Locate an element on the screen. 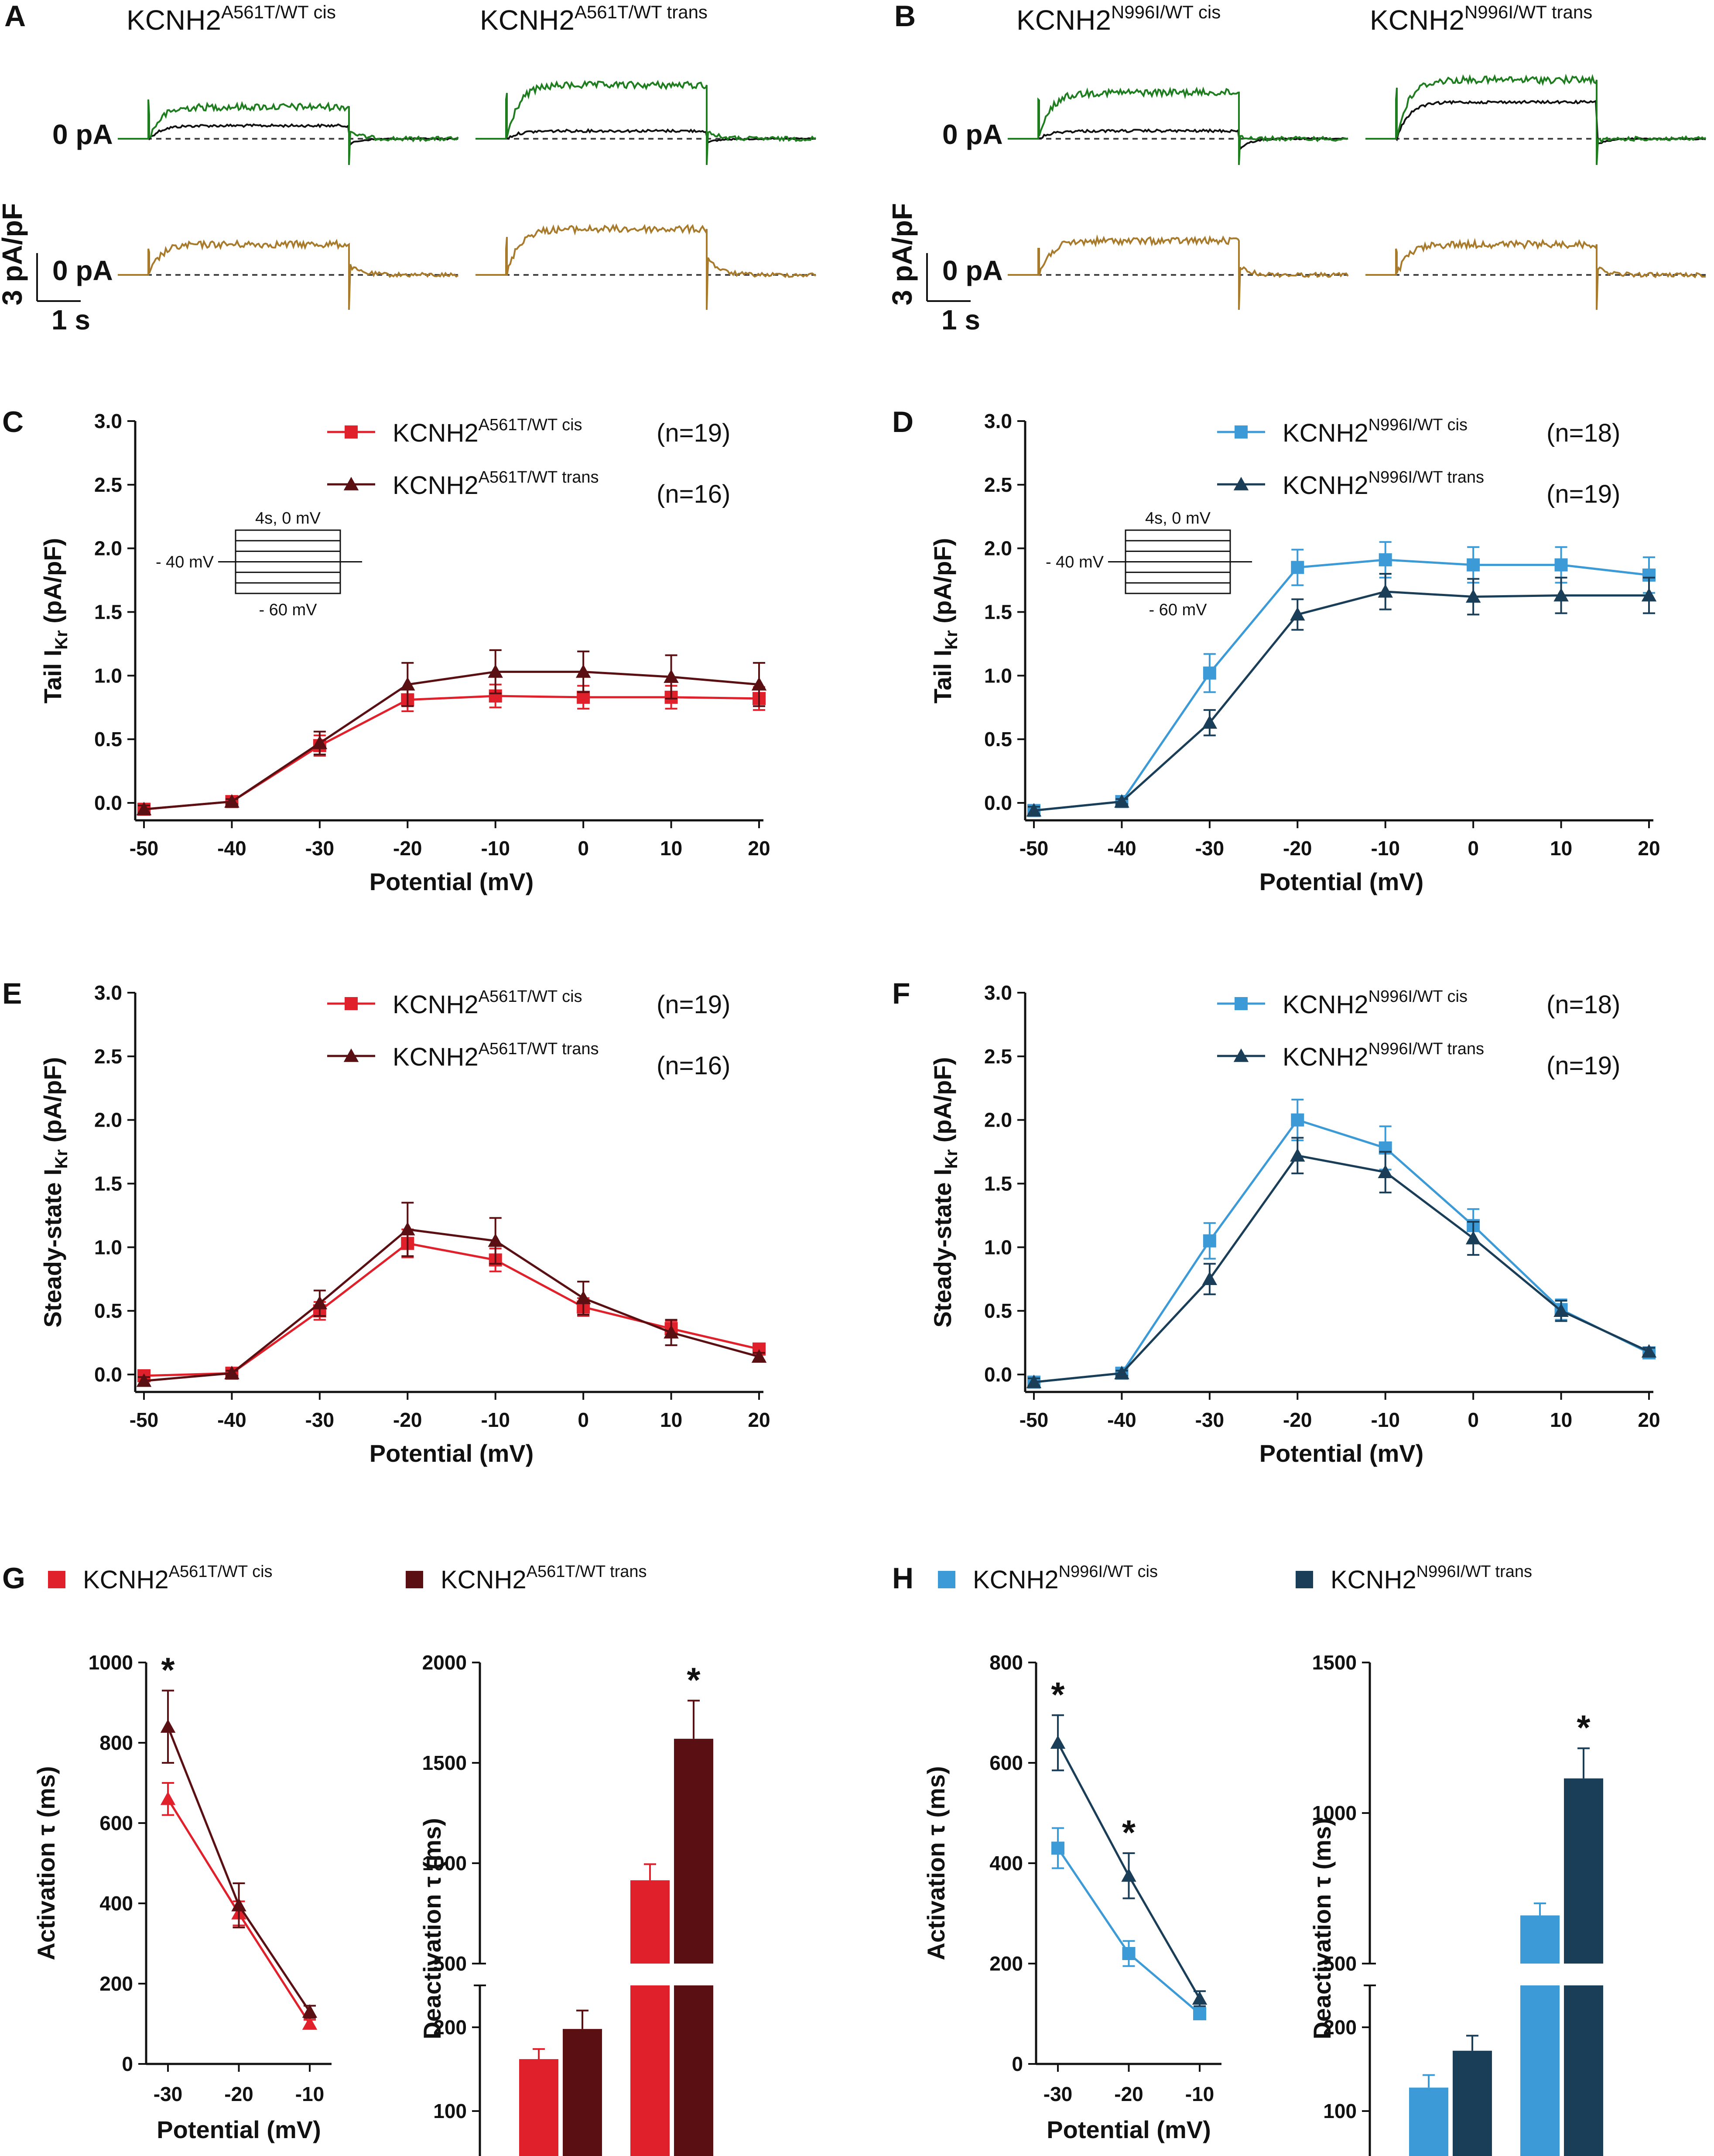  y-tick-label: 2000 is located at coordinates (444, 1662).